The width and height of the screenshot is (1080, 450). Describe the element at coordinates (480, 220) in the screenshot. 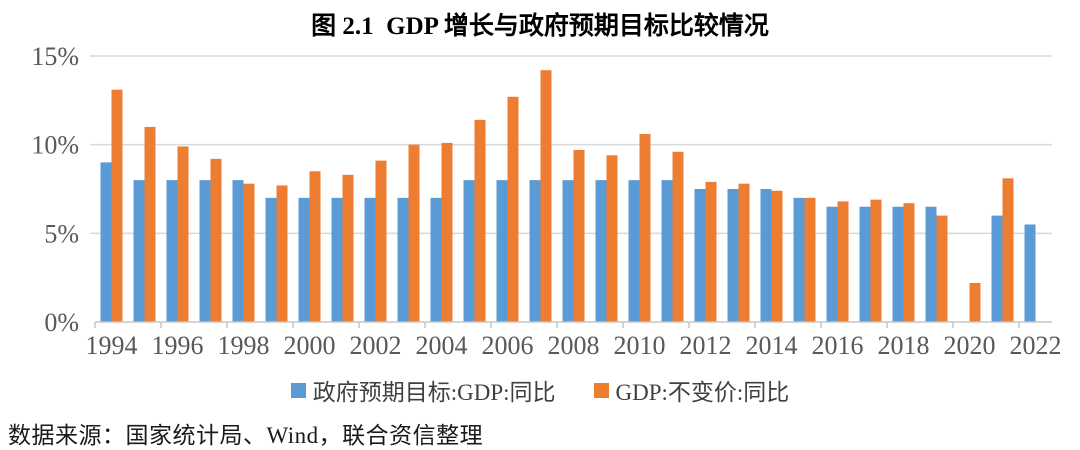

I see `bar-actual-2005` at that location.